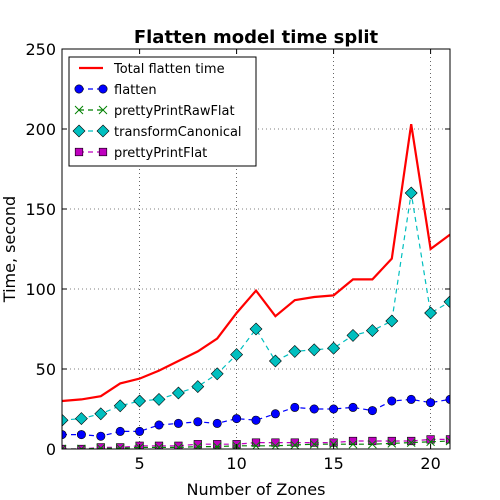  Describe the element at coordinates (40, 129) in the screenshot. I see `y-tick-label: 200` at that location.